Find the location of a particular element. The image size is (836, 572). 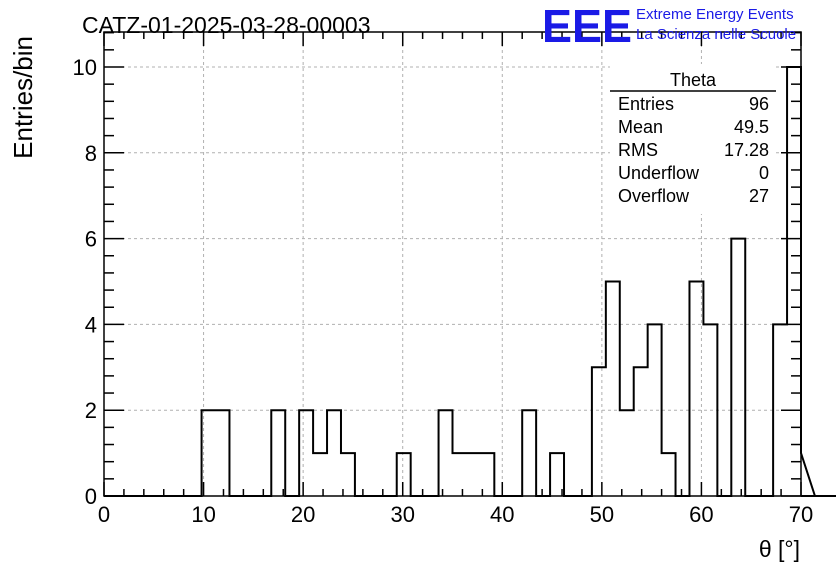

stats-title: Theta is located at coordinates (693, 80).